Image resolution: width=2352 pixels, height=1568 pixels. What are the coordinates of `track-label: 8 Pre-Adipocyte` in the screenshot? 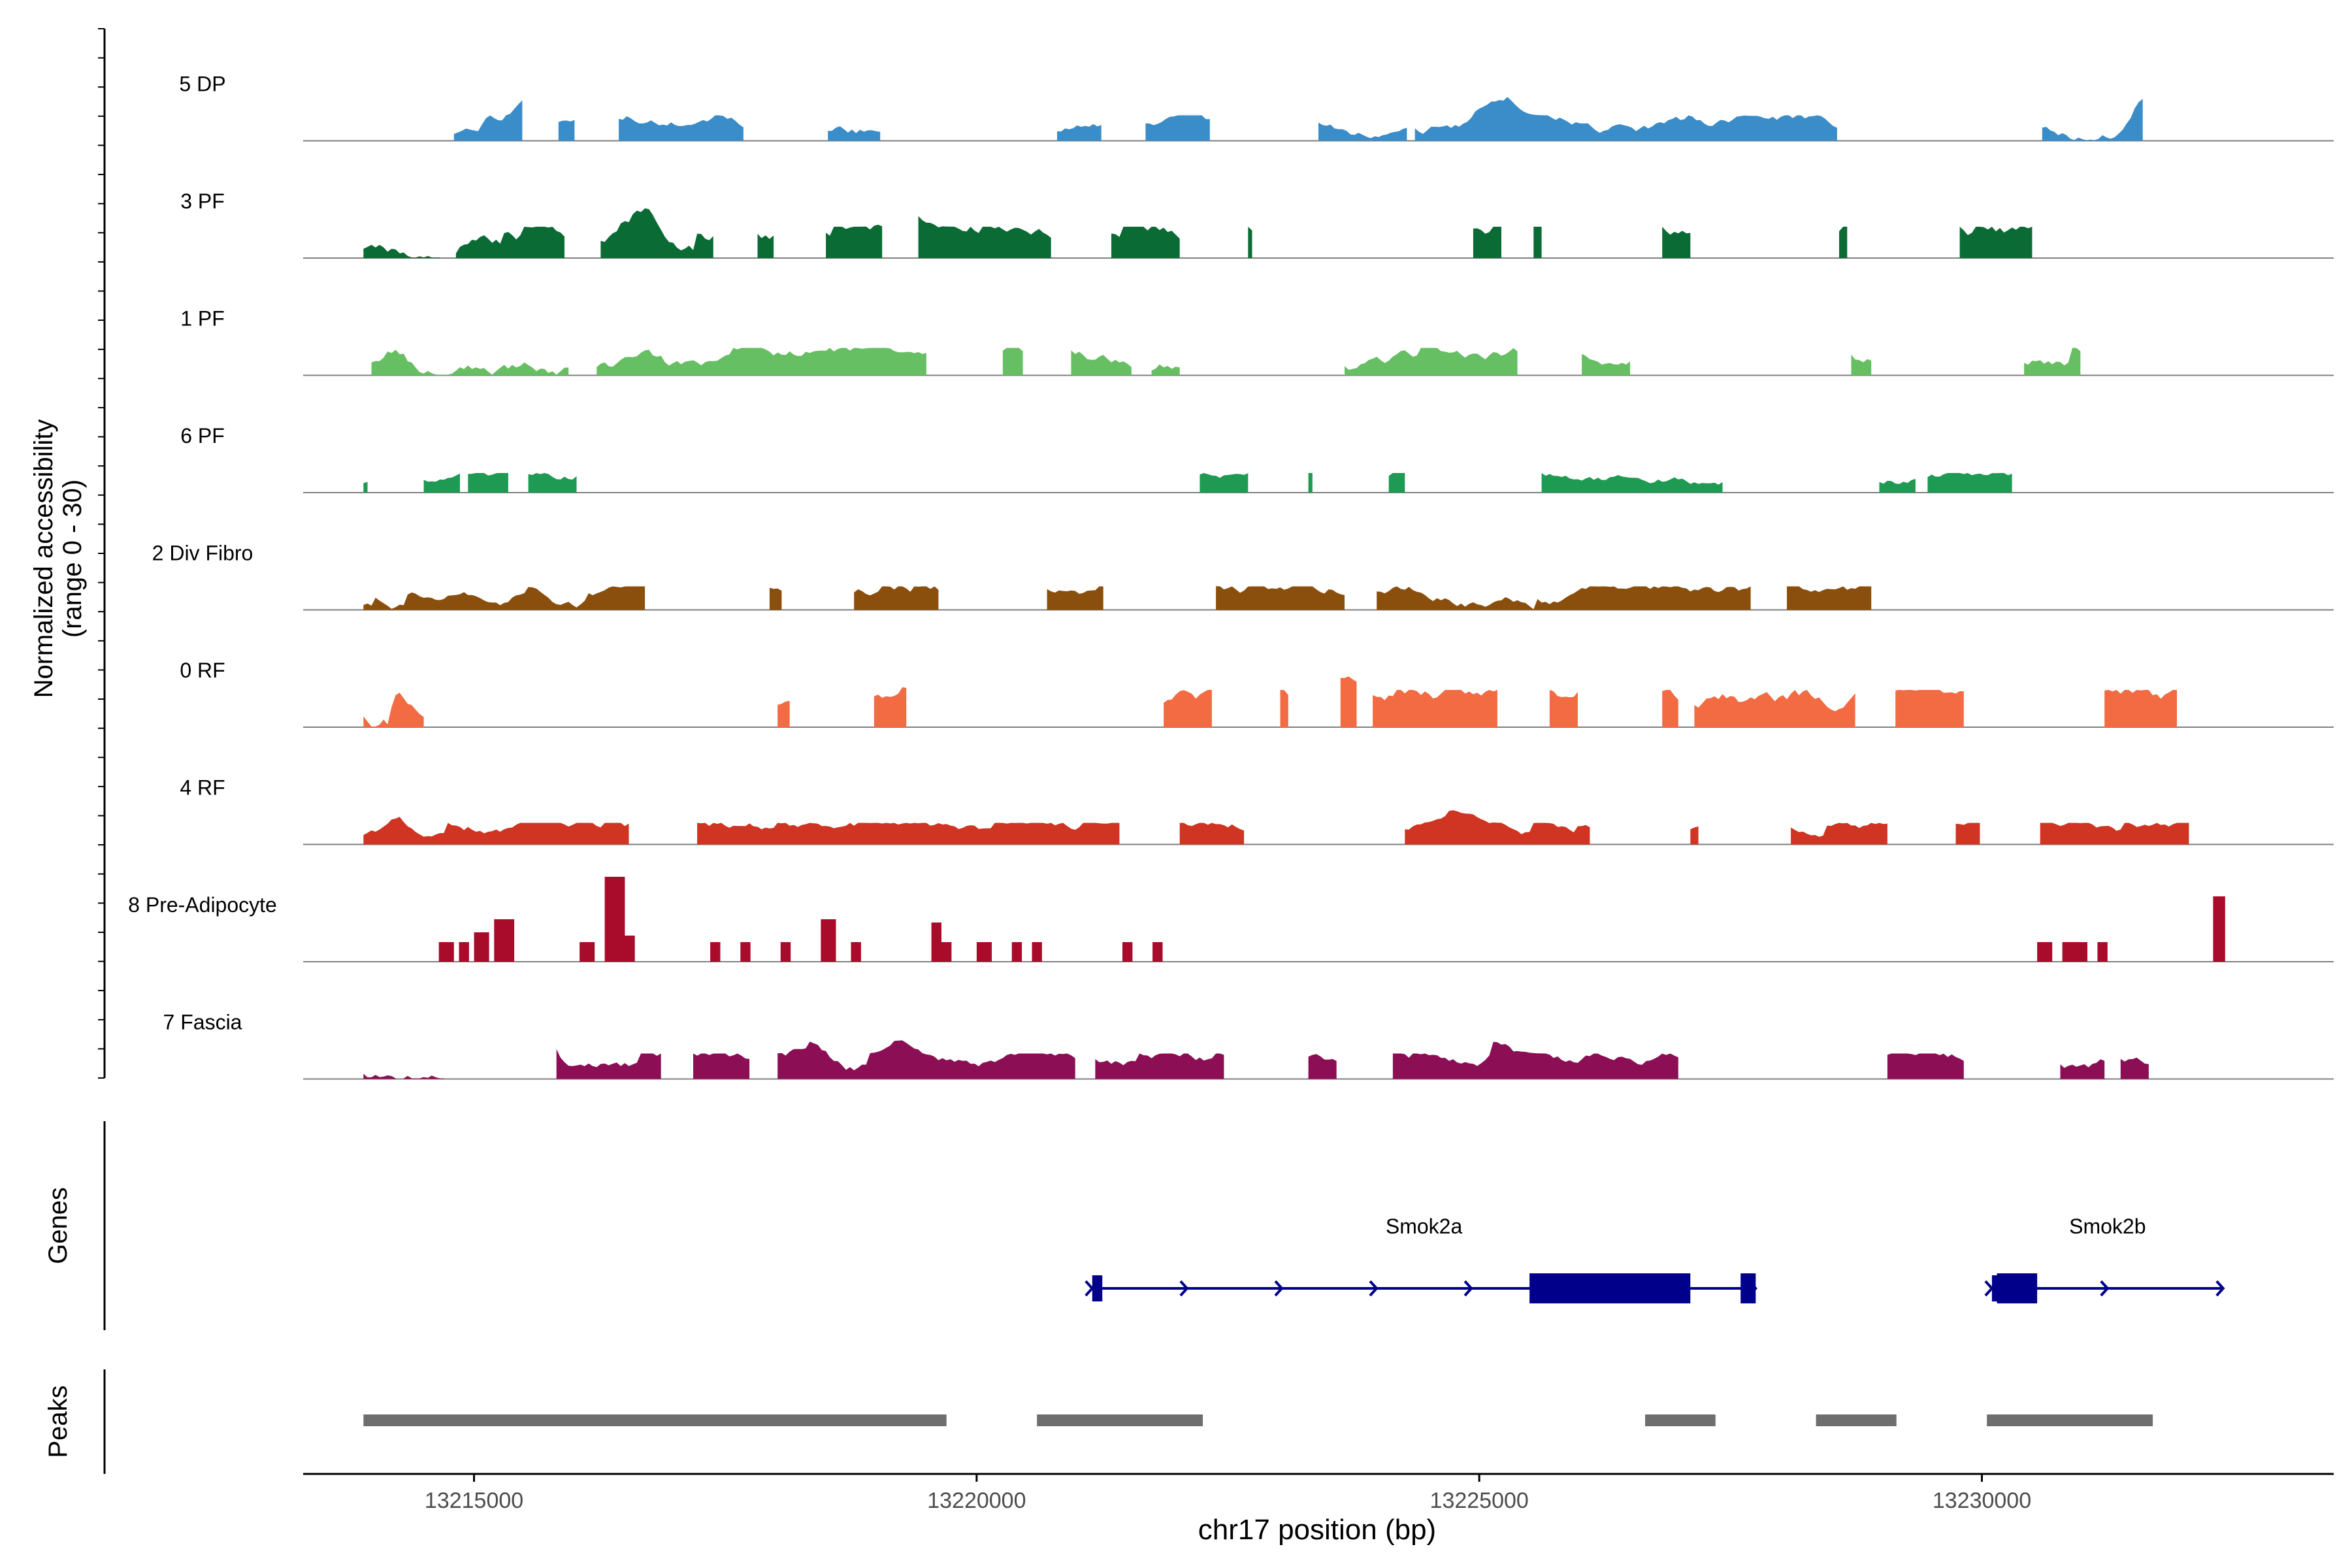 It's located at (202, 905).